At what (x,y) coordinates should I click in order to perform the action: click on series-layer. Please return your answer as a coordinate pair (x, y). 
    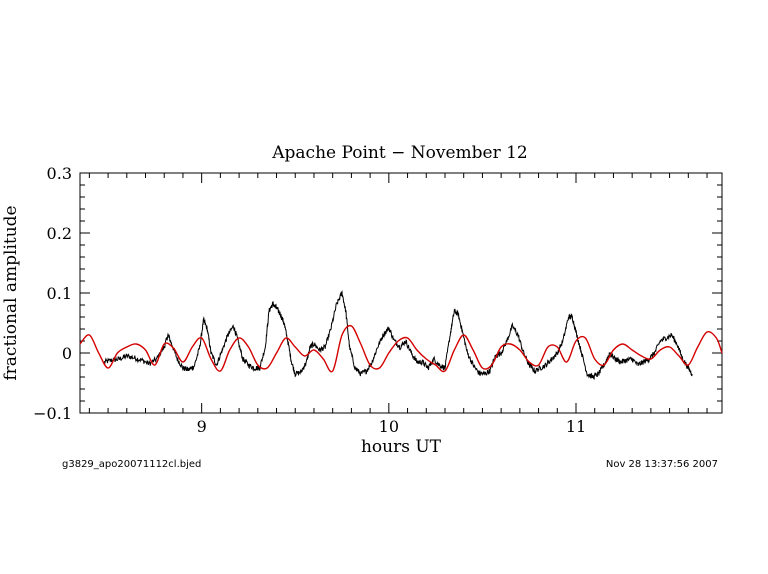
    Looking at the image, I should click on (401, 335).